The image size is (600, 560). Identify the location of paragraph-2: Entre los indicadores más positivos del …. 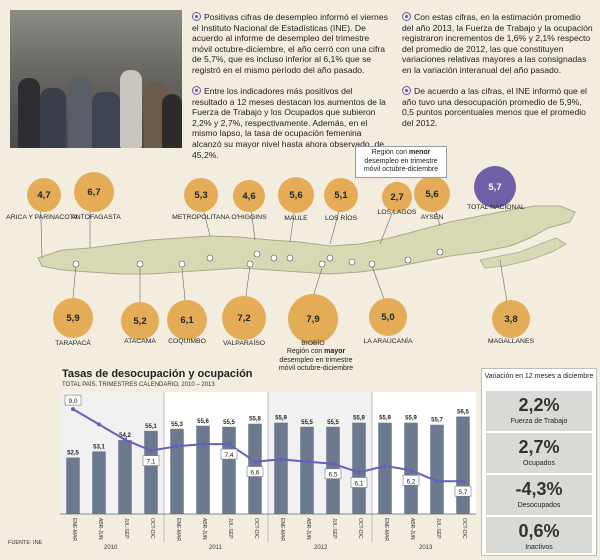
(289, 123).